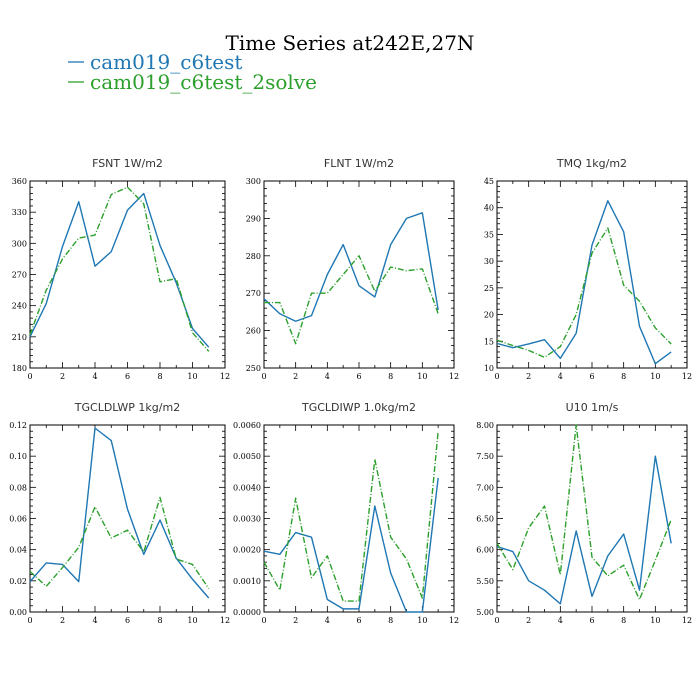  I want to click on series-line-flnt-c6test-2solve, so click(351, 300).